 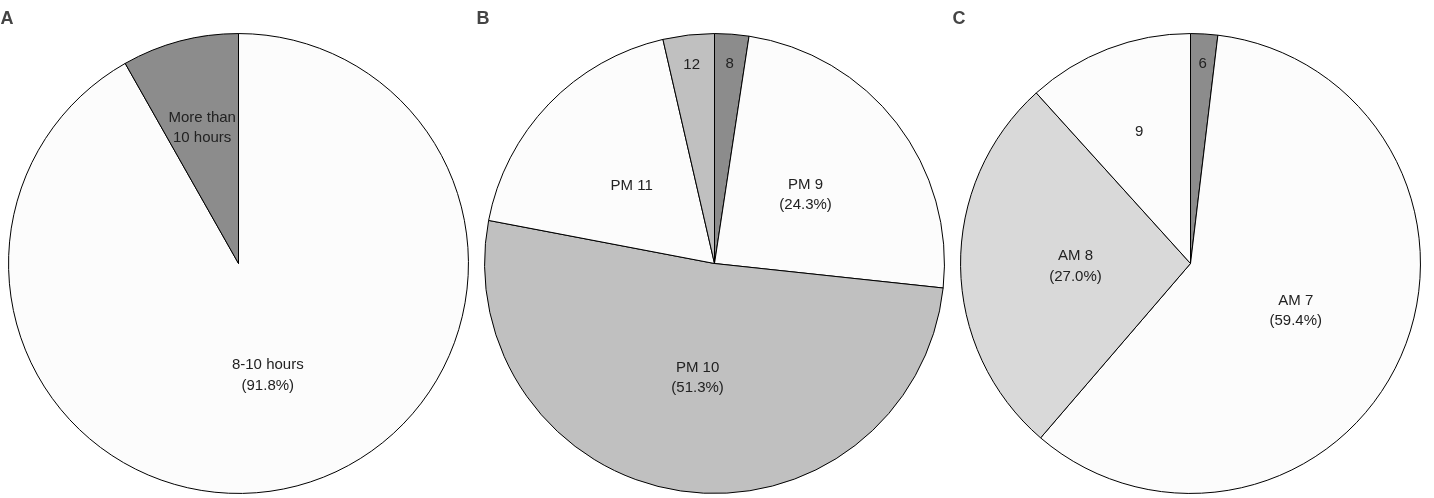 What do you see at coordinates (806, 183) in the screenshot?
I see `slice-label: PM 9` at bounding box center [806, 183].